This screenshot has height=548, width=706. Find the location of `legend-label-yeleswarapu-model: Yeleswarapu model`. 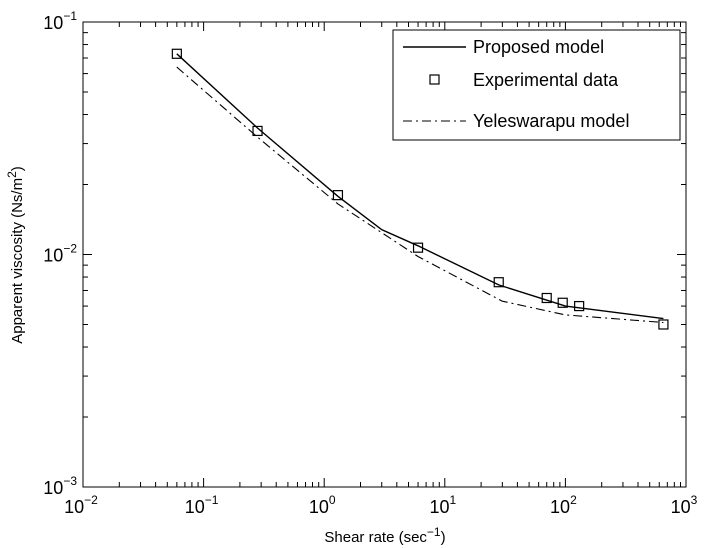

legend-label-yeleswarapu-model: Yeleswarapu model is located at coordinates (551, 121).